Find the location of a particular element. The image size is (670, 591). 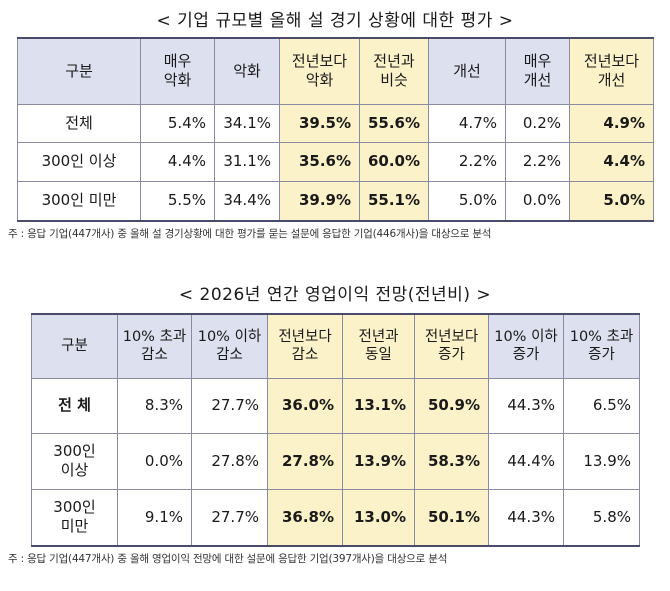

table-cell: 36.0% is located at coordinates (305, 405).